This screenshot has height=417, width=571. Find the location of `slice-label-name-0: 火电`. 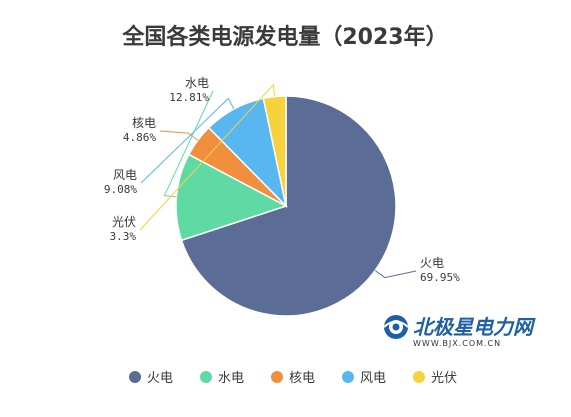

slice-label-name-0: 火电 is located at coordinates (432, 263).